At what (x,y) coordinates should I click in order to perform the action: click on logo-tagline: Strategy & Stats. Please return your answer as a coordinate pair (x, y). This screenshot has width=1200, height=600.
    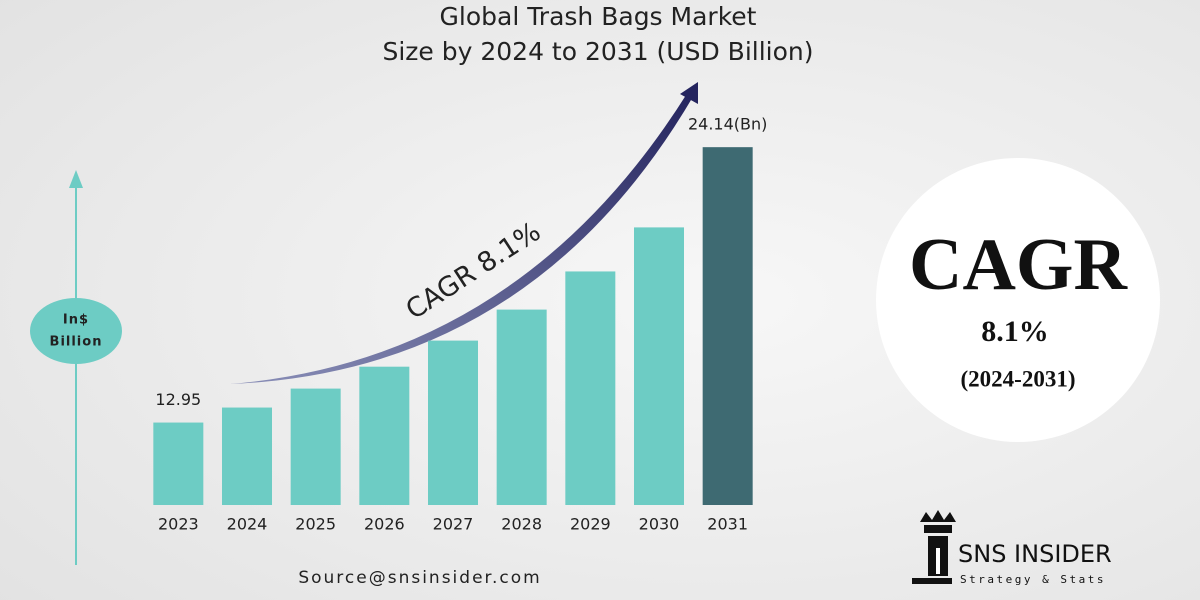
    Looking at the image, I should click on (1033, 579).